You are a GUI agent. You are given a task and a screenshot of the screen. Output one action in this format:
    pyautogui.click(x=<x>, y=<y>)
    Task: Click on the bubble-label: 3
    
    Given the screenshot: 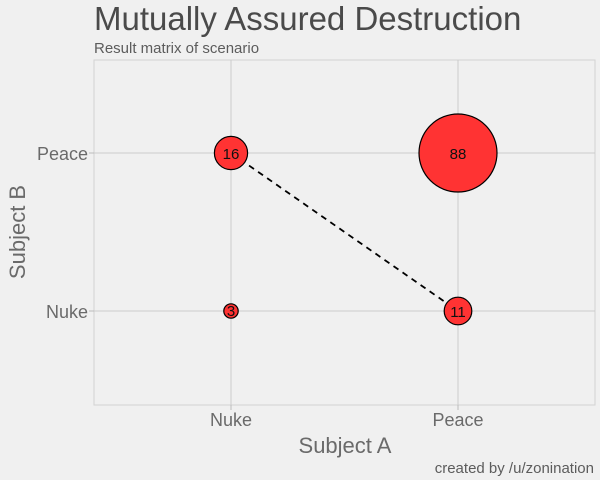 What is the action you would take?
    pyautogui.click(x=231, y=311)
    